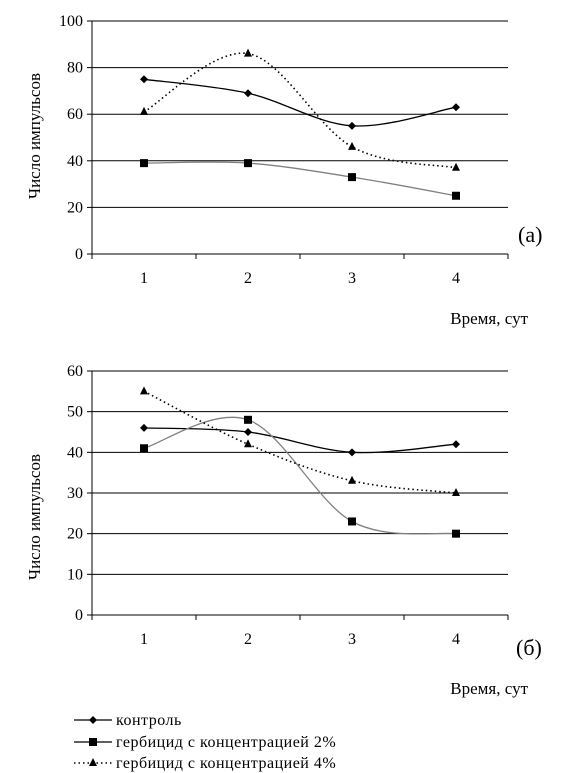 The height and width of the screenshot is (773, 564). I want to click on chart-b-y-tick-label: 20, so click(75, 534).